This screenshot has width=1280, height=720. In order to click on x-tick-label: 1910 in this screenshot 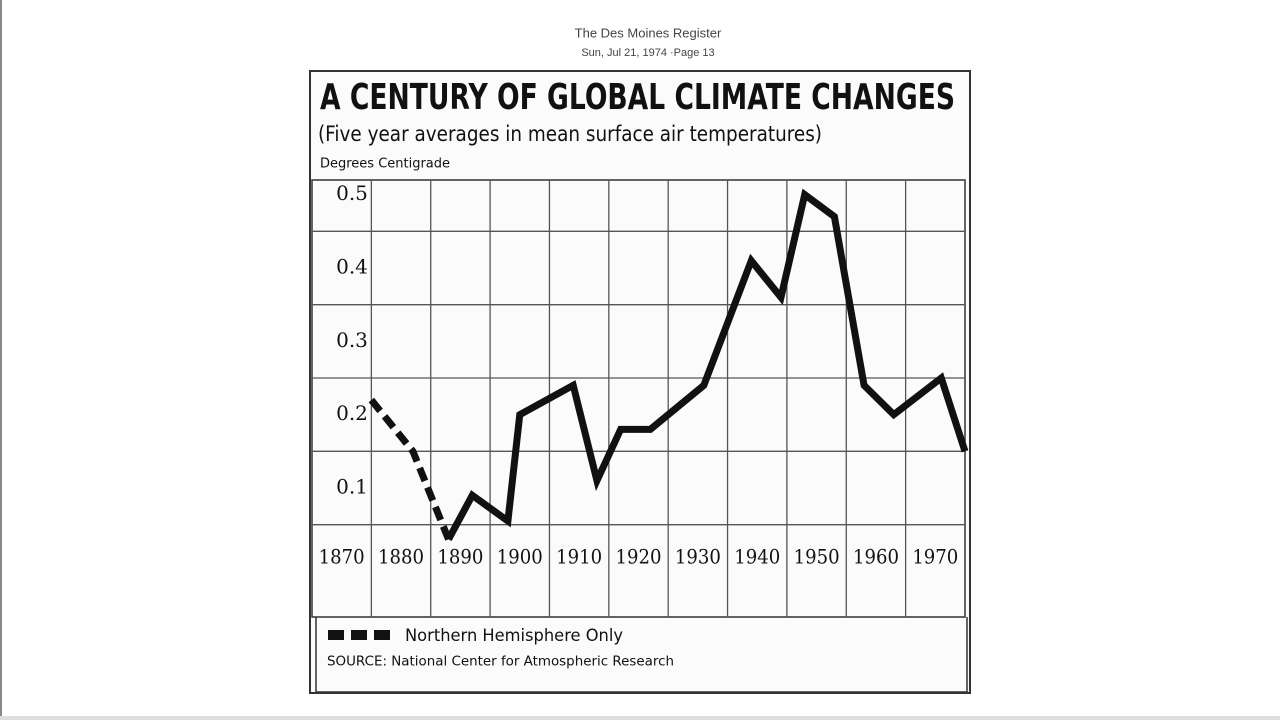, I will do `click(579, 557)`.